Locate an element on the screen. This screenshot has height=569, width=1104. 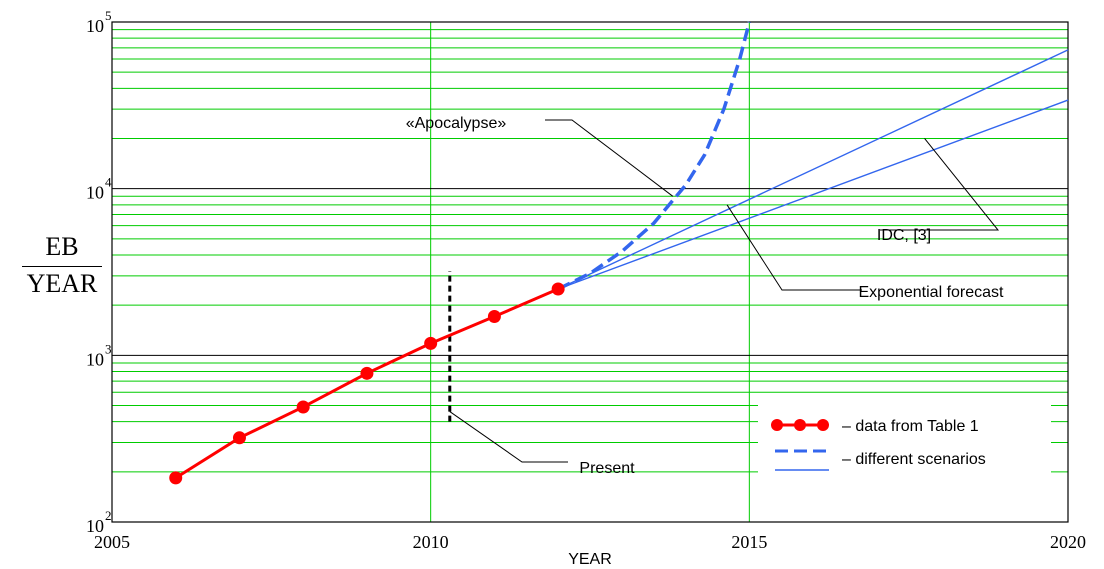
annotation-exponential-forecast: Exponential forecast is located at coordinates (932, 292).